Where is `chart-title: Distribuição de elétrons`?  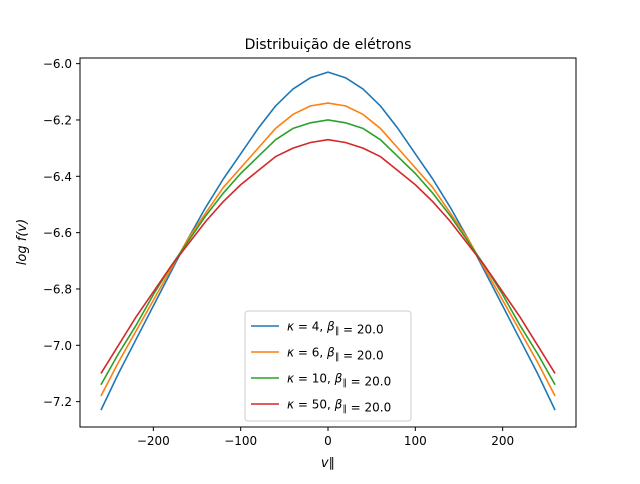
chart-title: Distribuição de elétrons is located at coordinates (328, 45).